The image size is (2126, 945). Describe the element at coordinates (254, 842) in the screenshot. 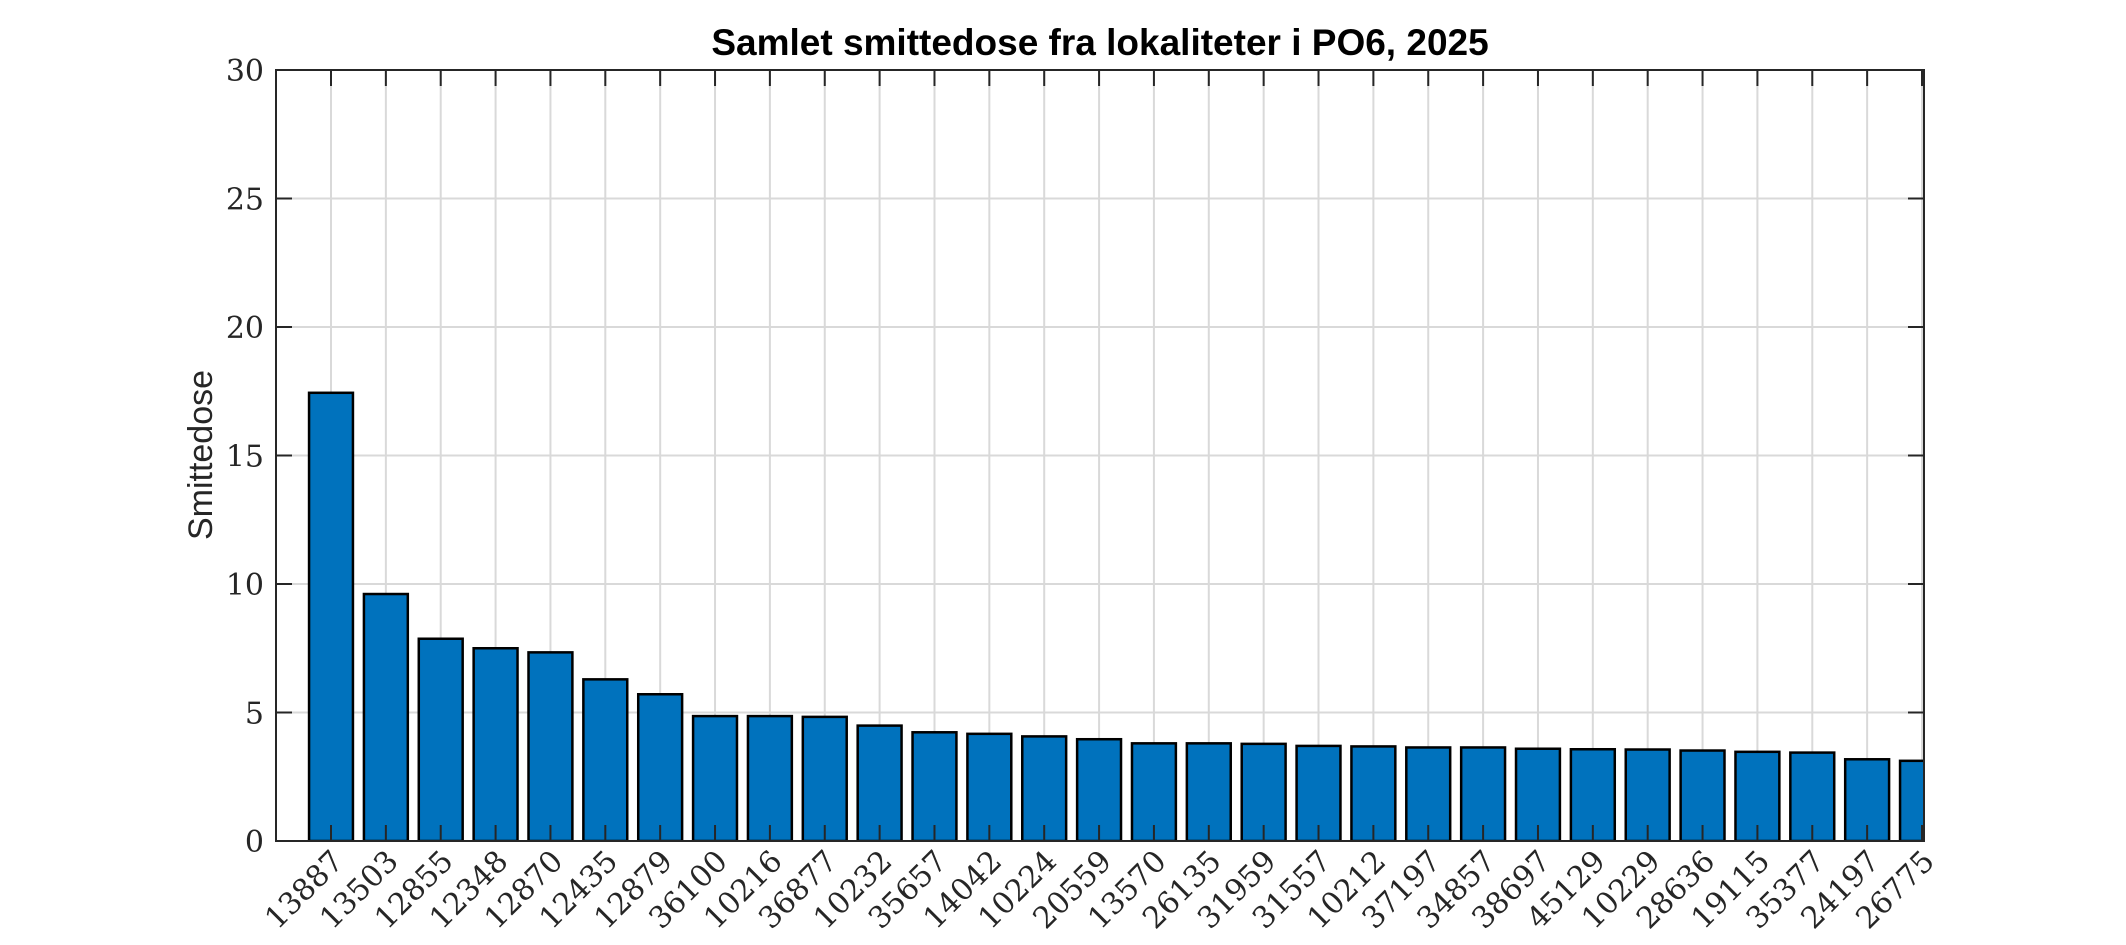

I see `y-tick-label: 0` at that location.